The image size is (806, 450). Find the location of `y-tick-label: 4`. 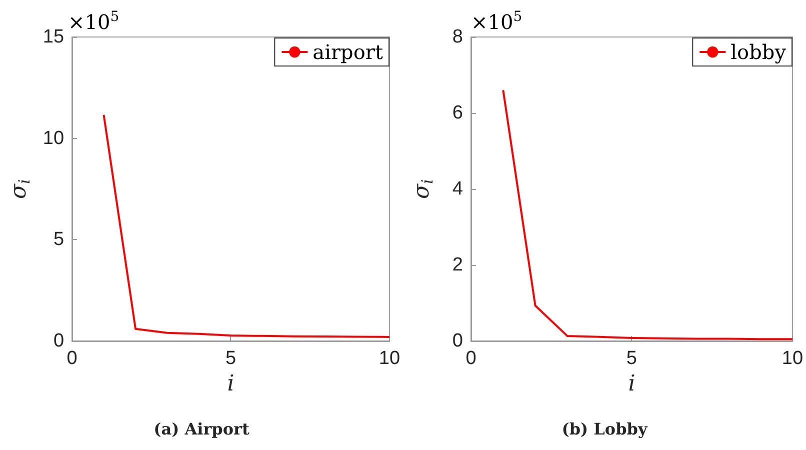

y-tick-label: 4 is located at coordinates (458, 189).